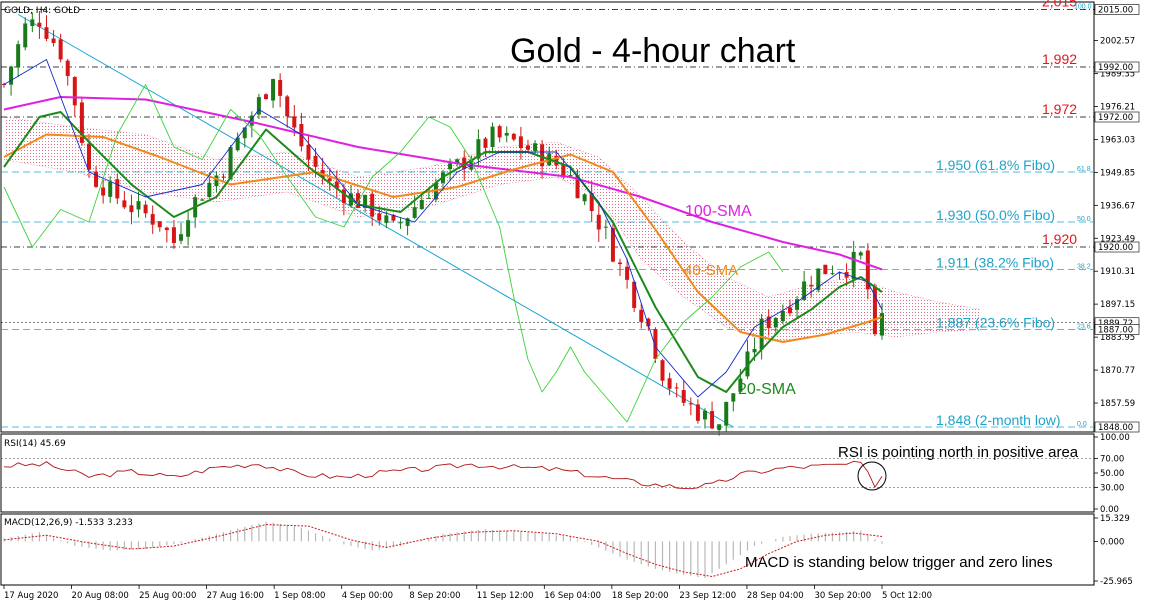 This screenshot has width=1149, height=607. What do you see at coordinates (1117, 371) in the screenshot?
I see `price-tick-label: 1870.77` at bounding box center [1117, 371].